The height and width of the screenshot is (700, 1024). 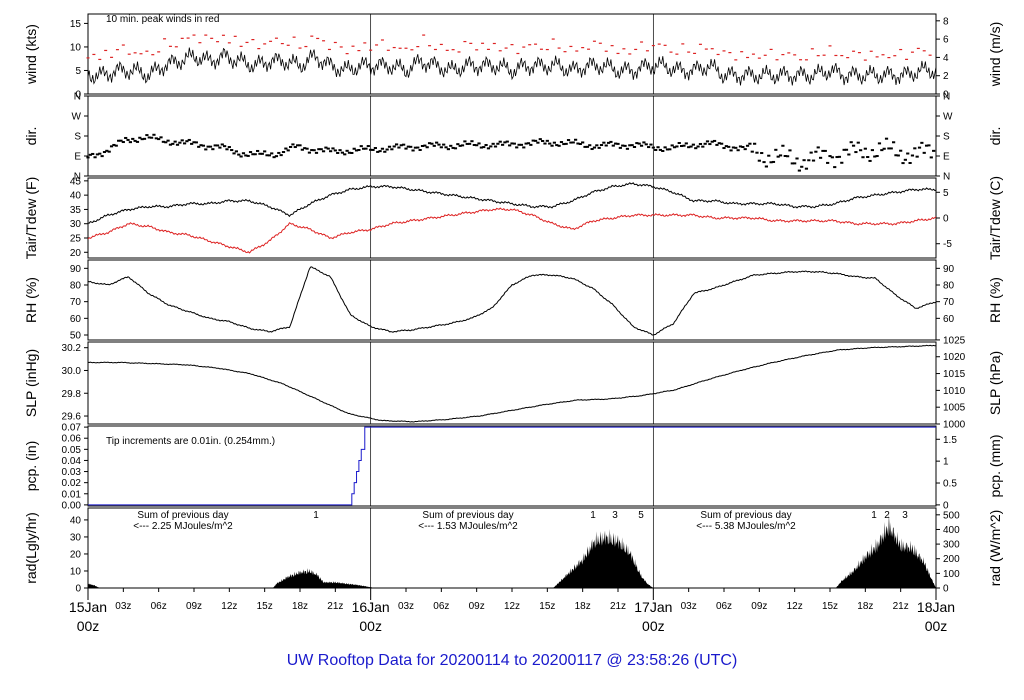 What do you see at coordinates (946, 462) in the screenshot?
I see `right-tick-label: 1` at bounding box center [946, 462].